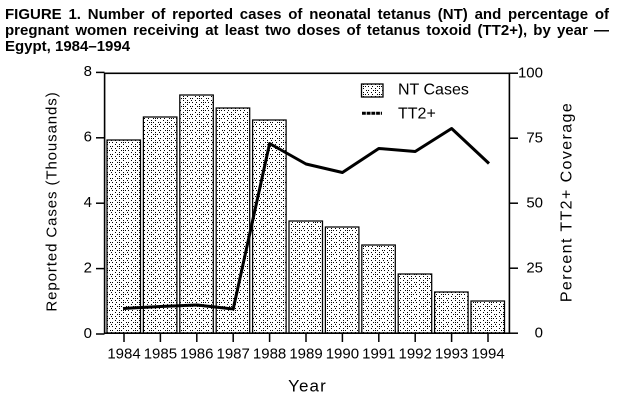 This screenshot has width=619, height=407. Describe the element at coordinates (88, 71) in the screenshot. I see `svg-text: 8` at that location.